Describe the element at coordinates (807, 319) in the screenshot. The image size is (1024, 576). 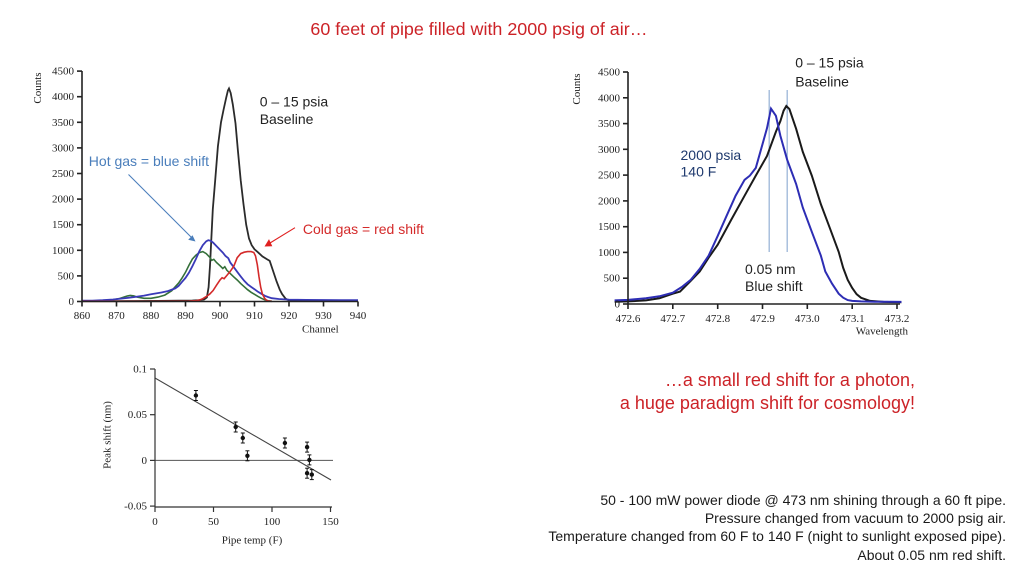
I see `svg-text: 473.0` at that location.